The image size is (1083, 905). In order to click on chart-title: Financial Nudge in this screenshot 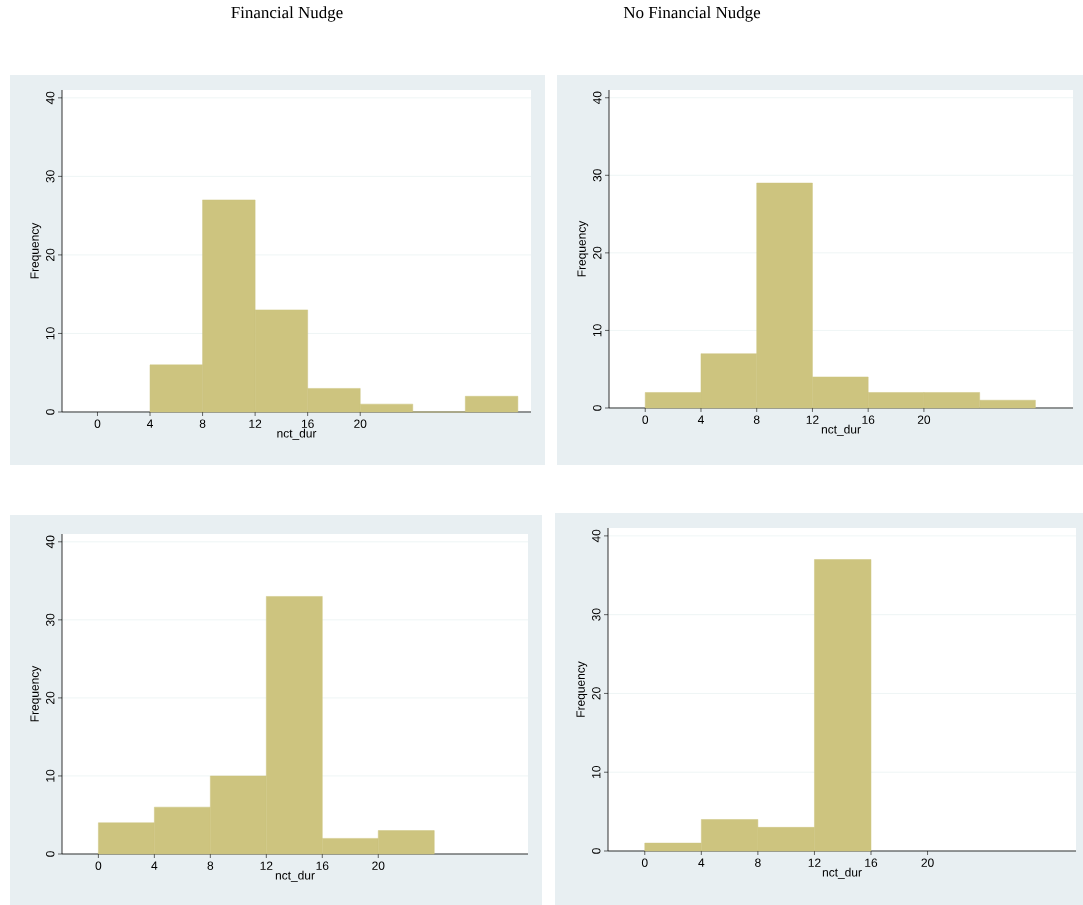, I will do `click(287, 14)`.